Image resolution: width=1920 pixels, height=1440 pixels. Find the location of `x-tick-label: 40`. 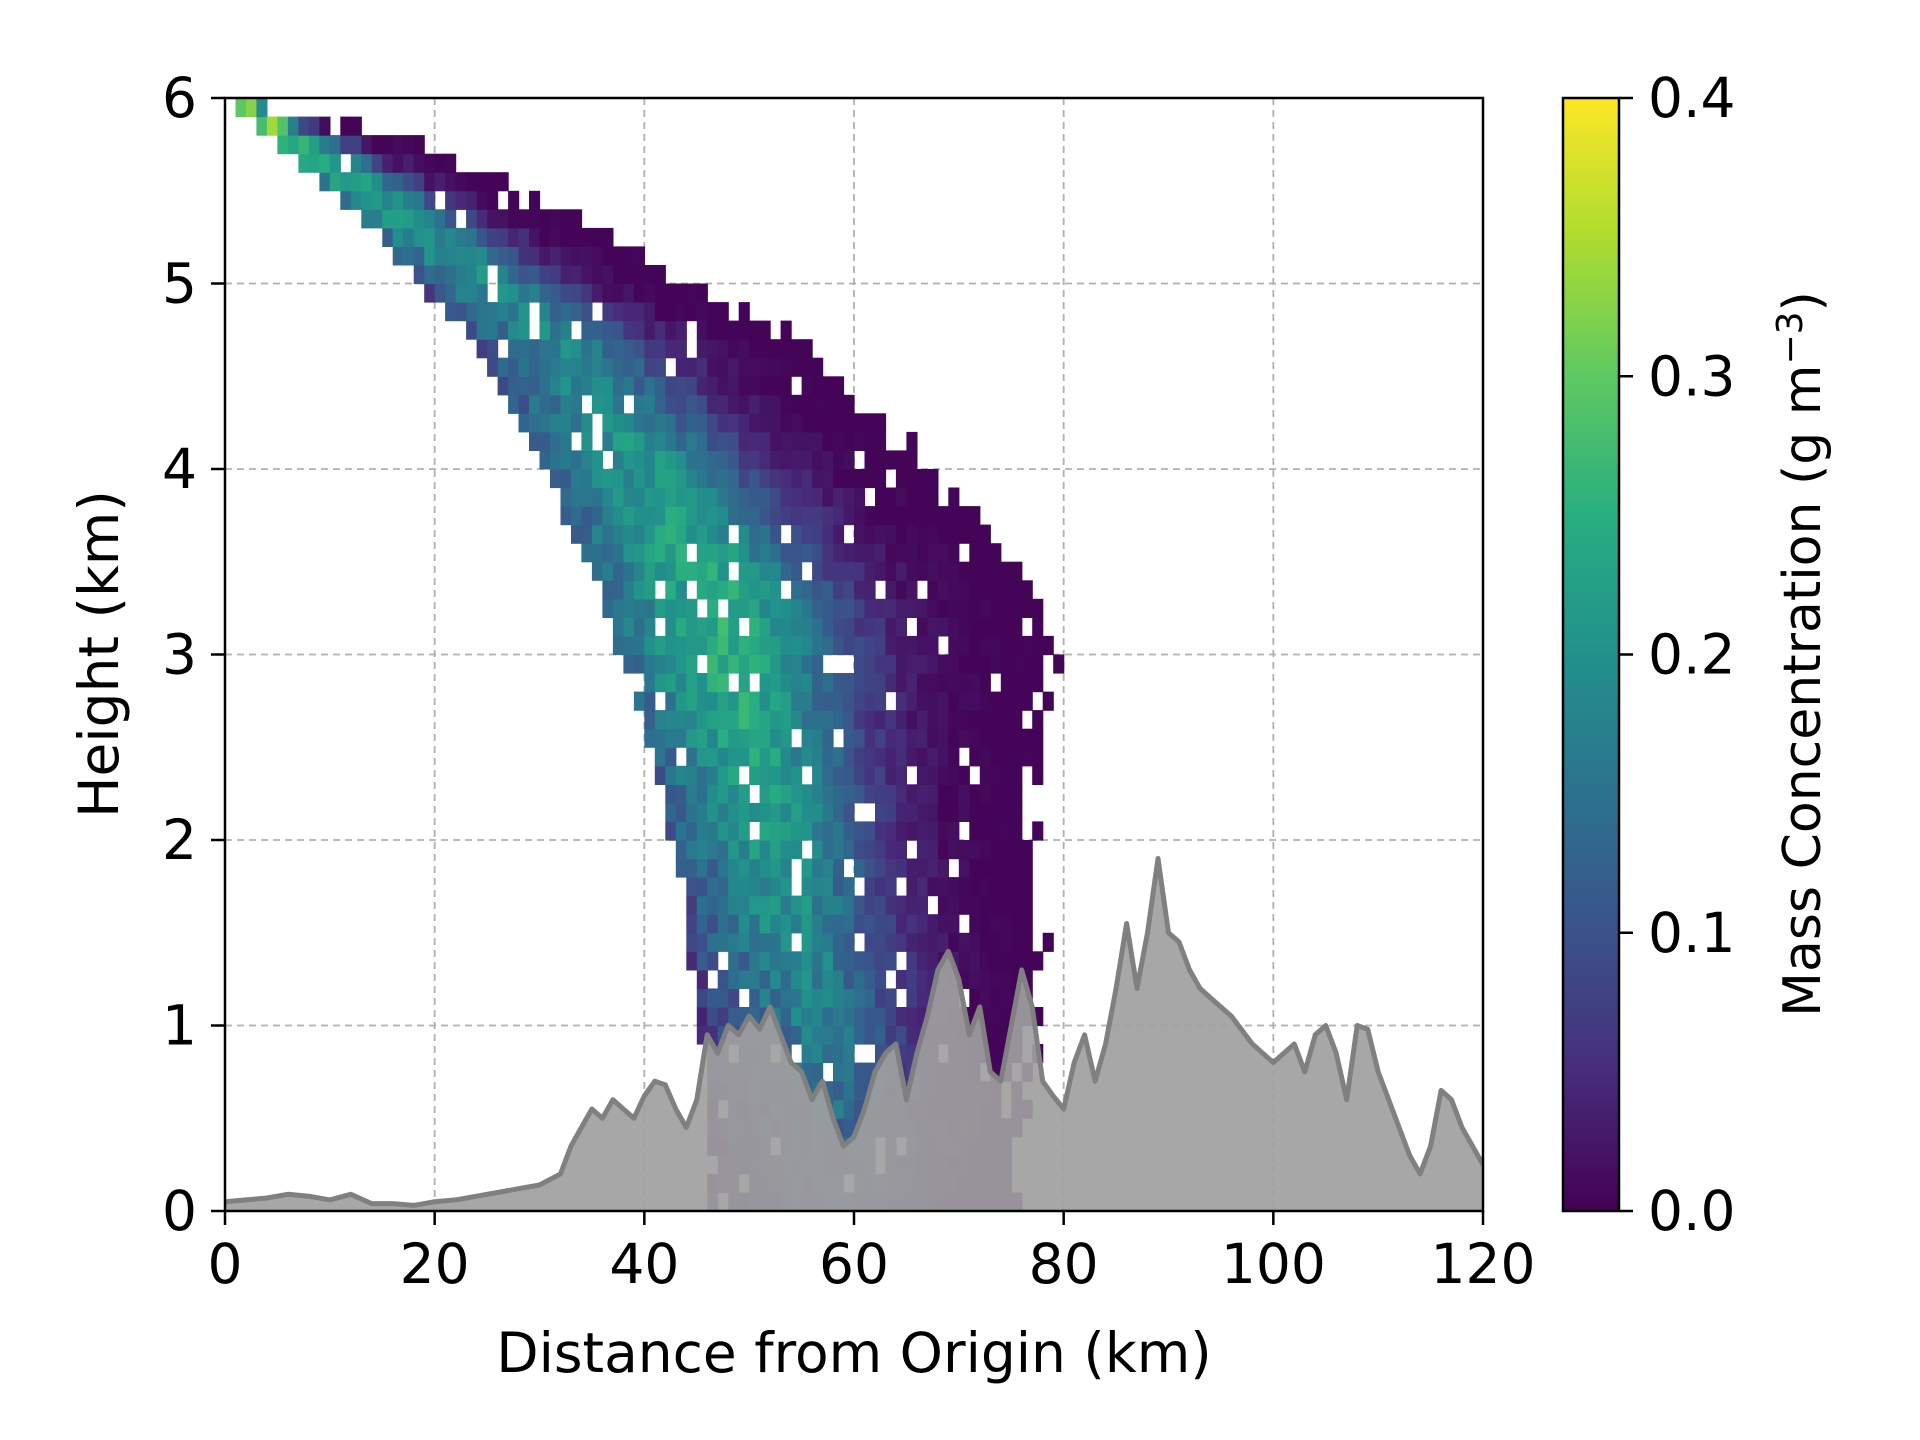

x-tick-label: 40 is located at coordinates (644, 1264).